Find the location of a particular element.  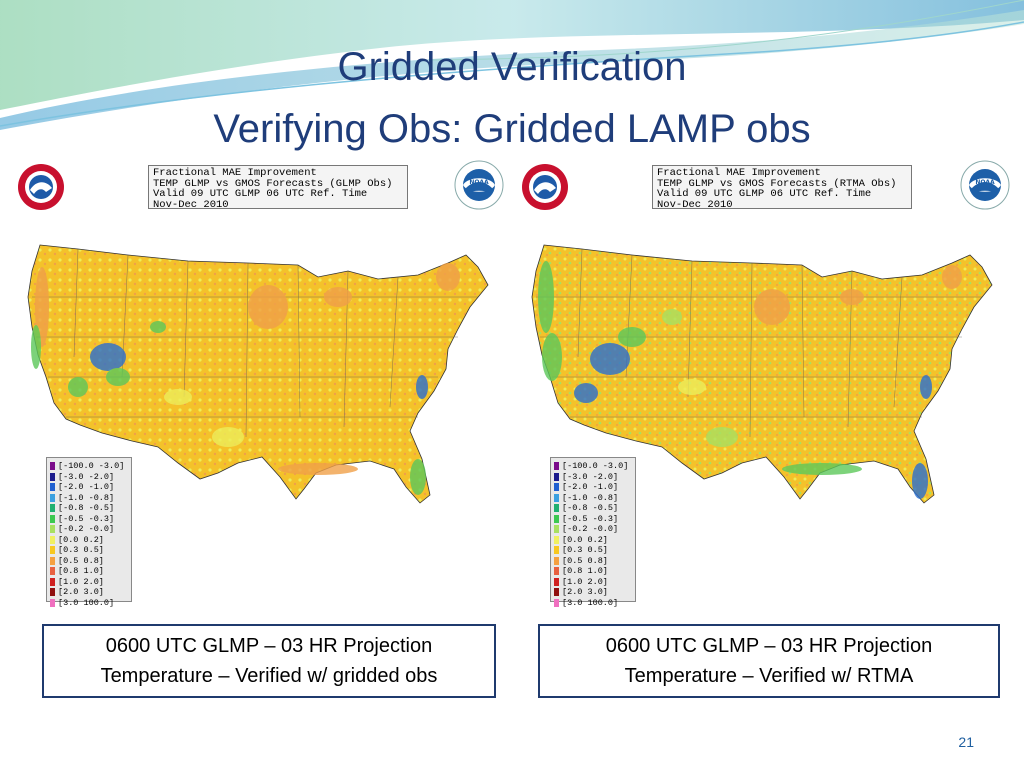

caption-line: Temperature – Verified w/ gridded obs is located at coordinates (269, 676).